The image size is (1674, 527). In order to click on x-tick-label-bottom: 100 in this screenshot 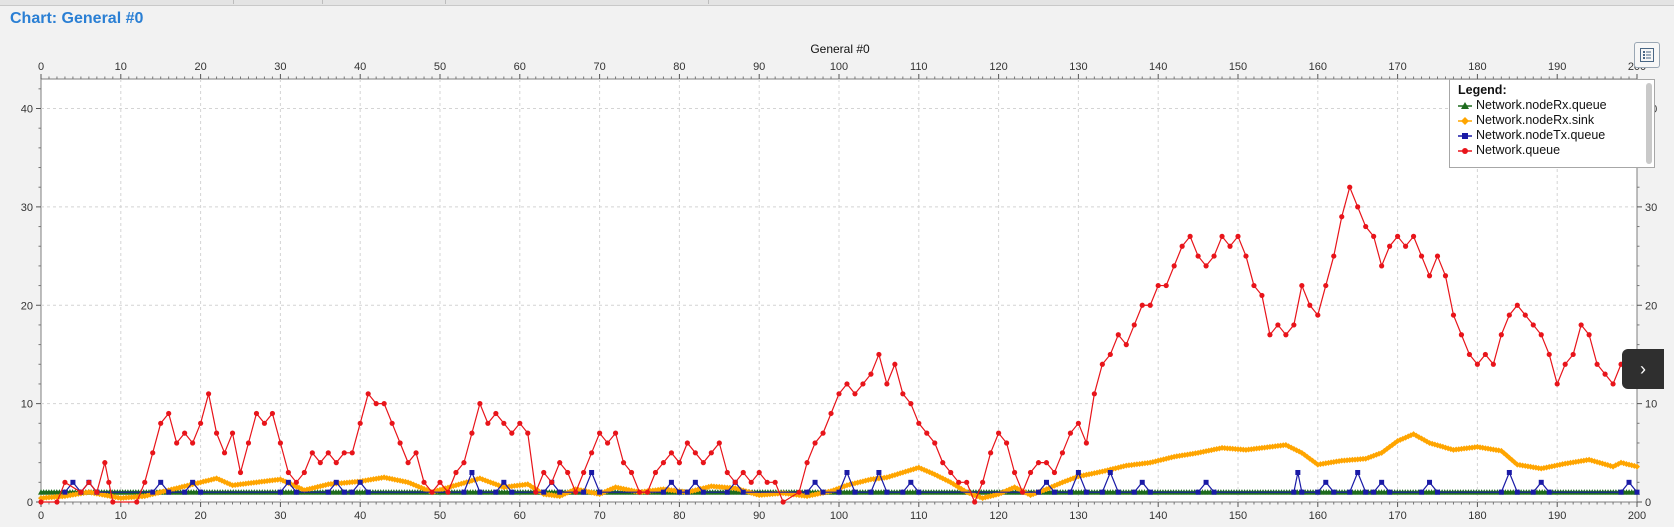, I will do `click(839, 516)`.